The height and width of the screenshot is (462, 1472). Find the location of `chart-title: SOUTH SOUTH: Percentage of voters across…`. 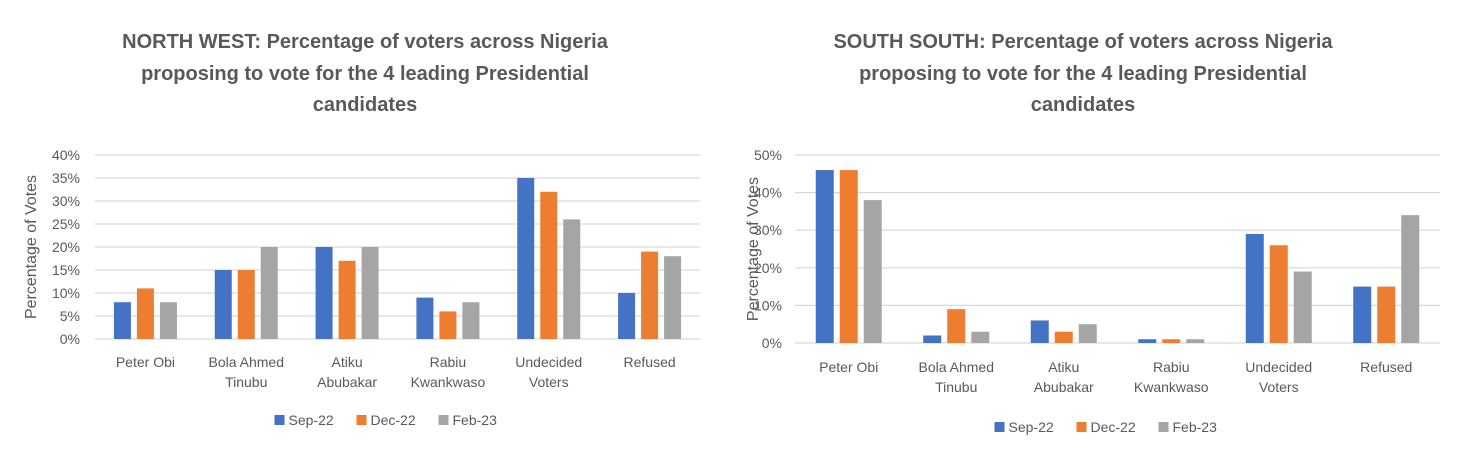

chart-title: SOUTH SOUTH: Percentage of voters across… is located at coordinates (1083, 42).